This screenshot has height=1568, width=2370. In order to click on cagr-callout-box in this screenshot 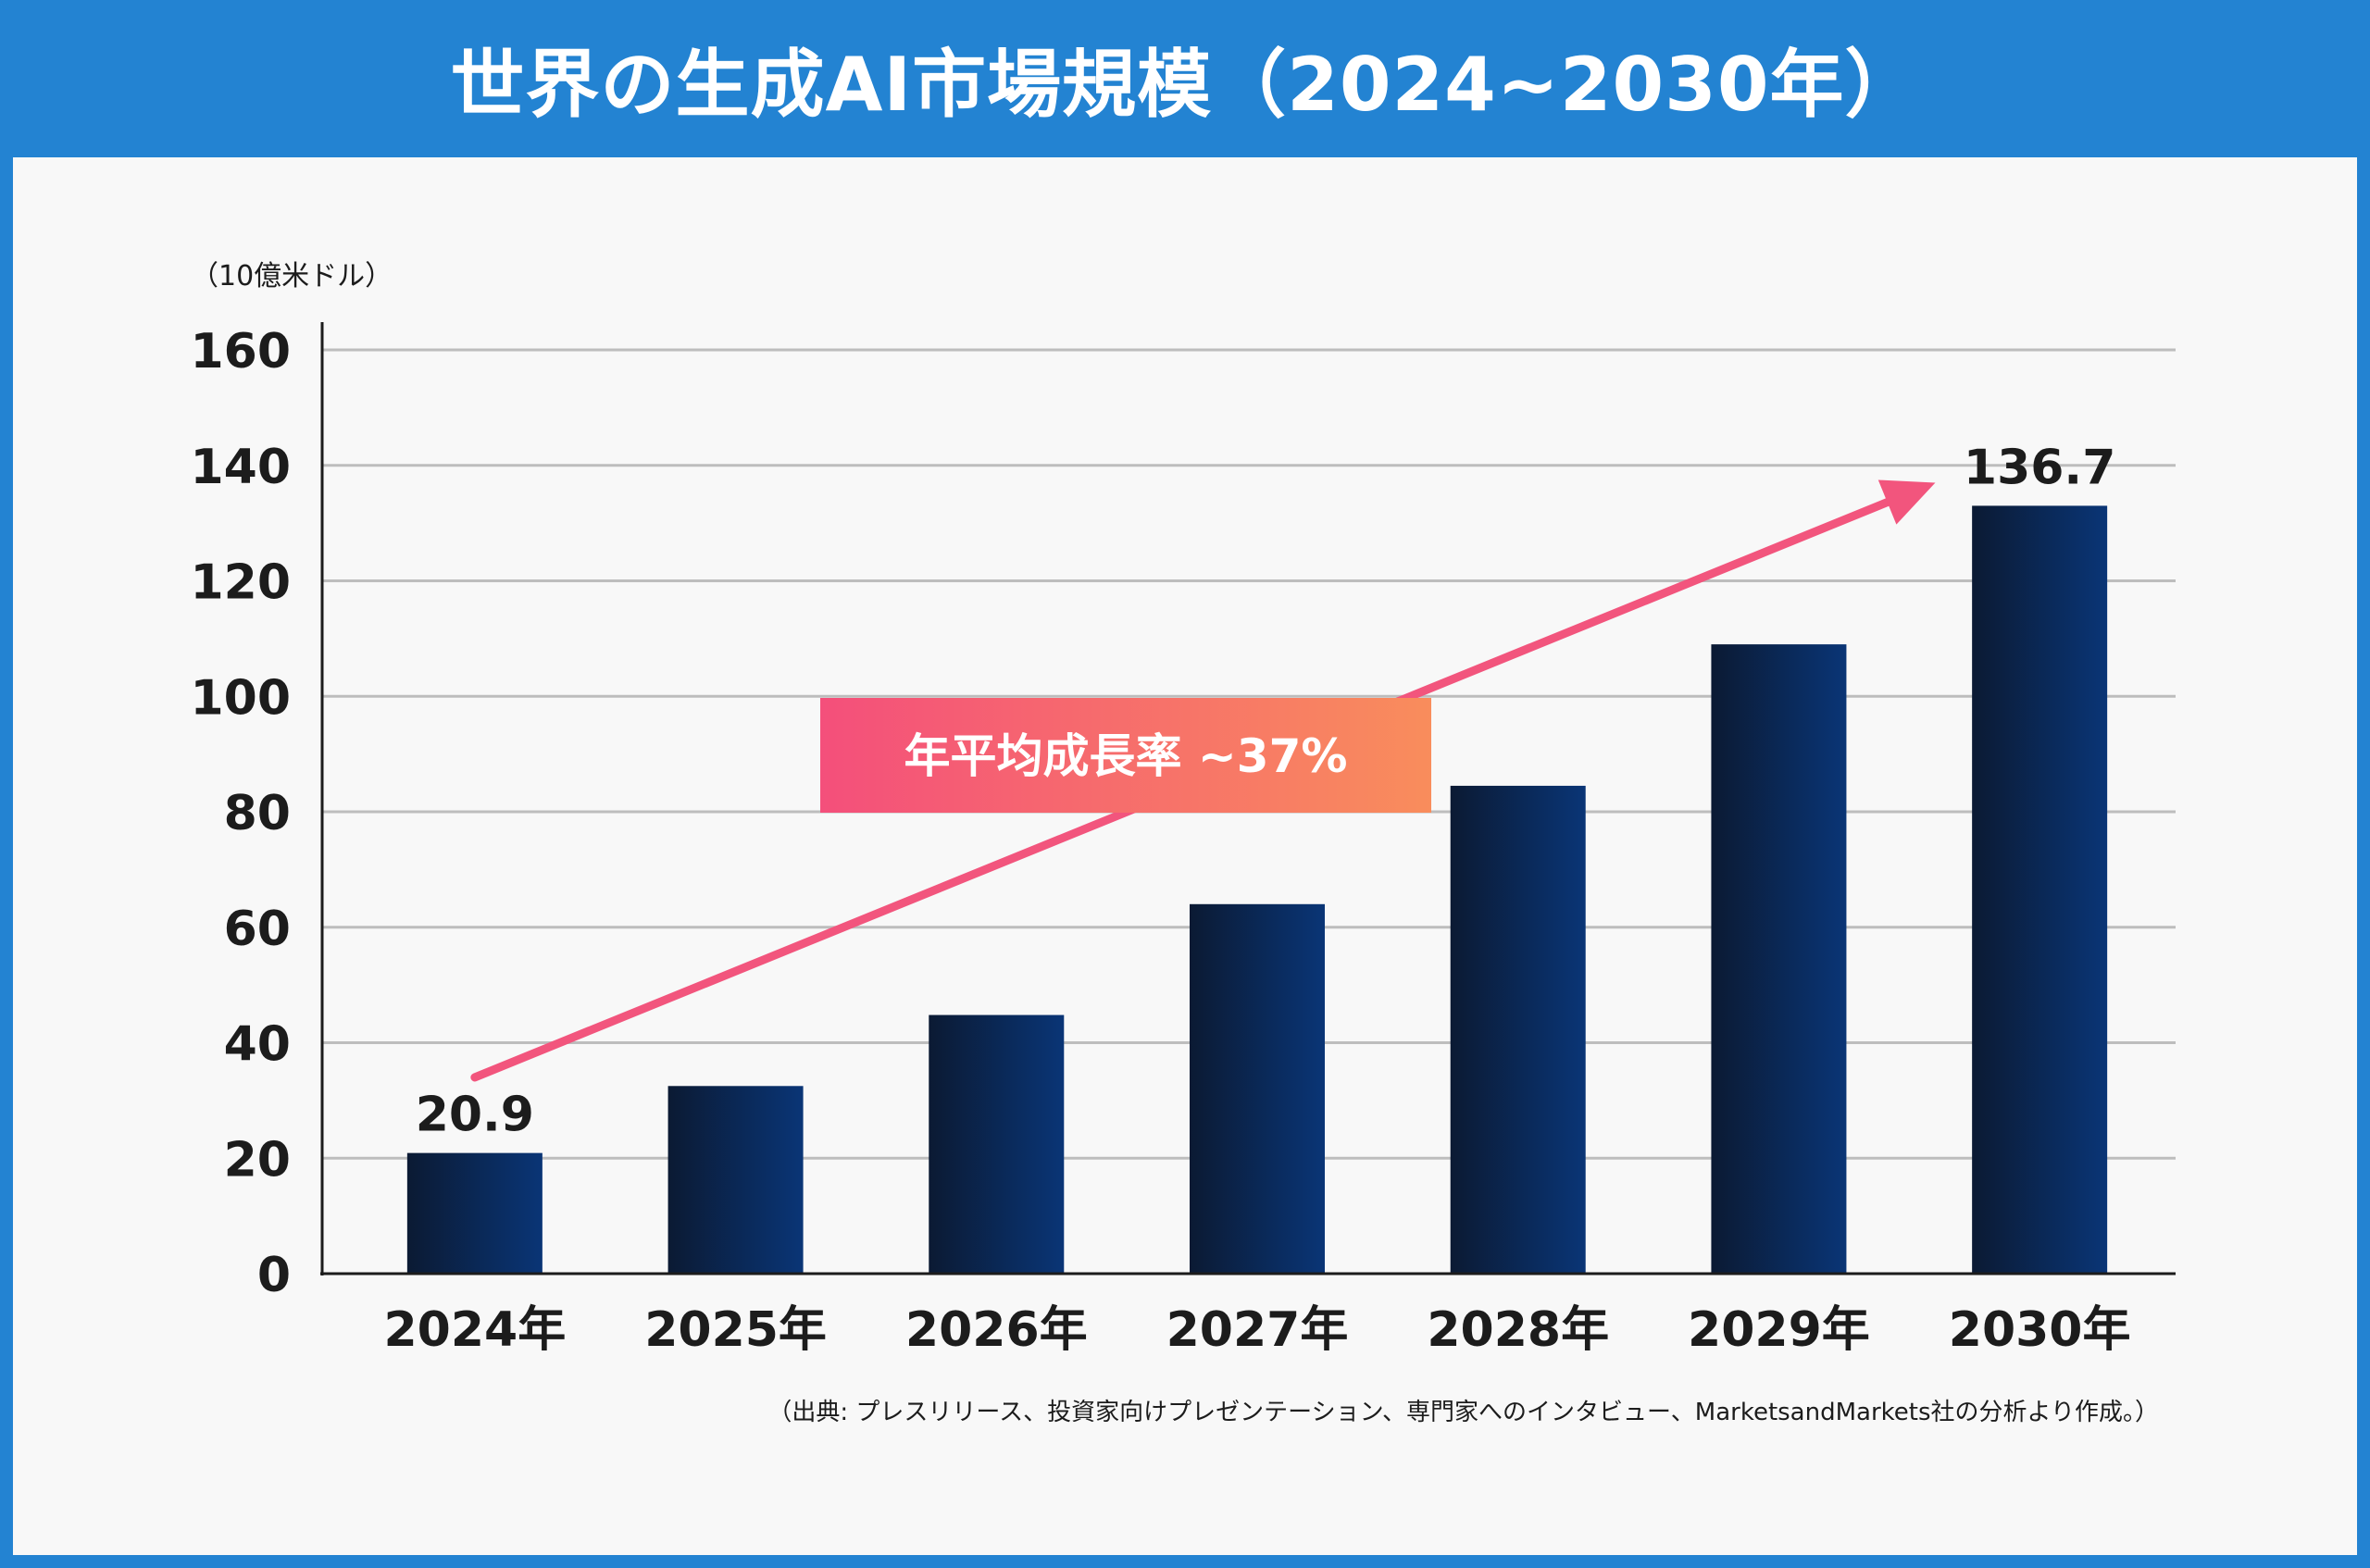, I will do `click(1125, 755)`.